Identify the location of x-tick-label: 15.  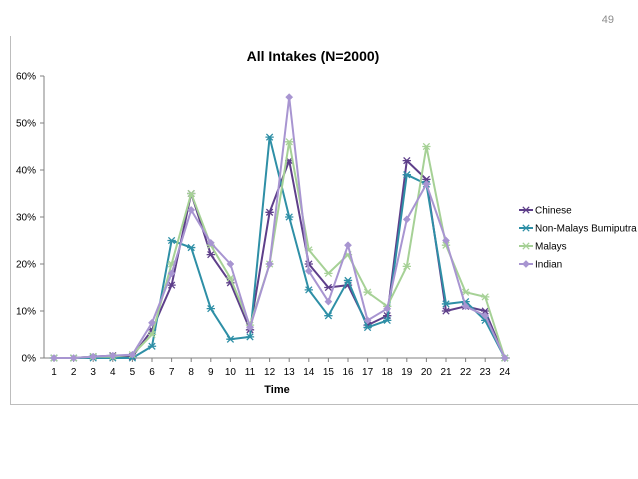
(329, 372).